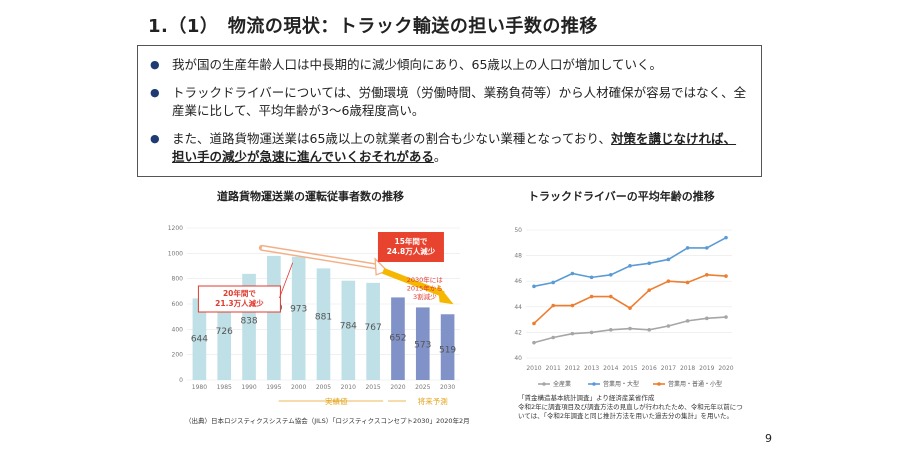 This screenshot has height=450, width=900. What do you see at coordinates (248, 387) in the screenshot?
I see `x-tick-label: 1990` at bounding box center [248, 387].